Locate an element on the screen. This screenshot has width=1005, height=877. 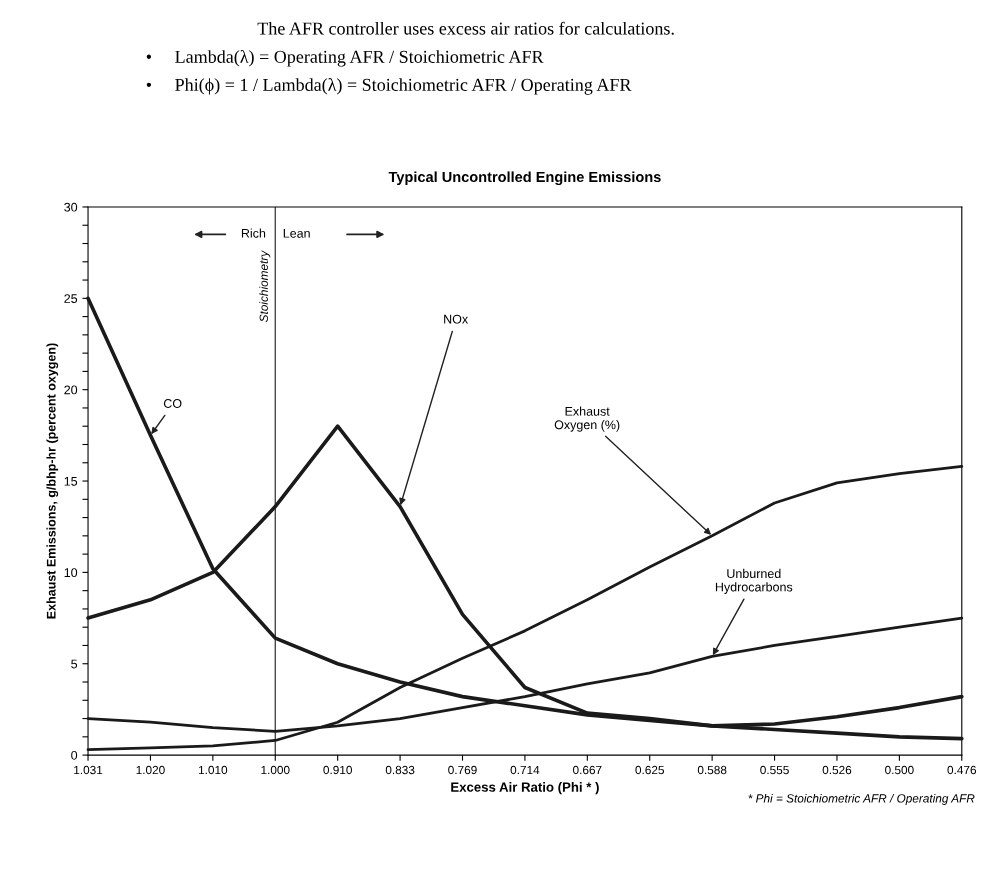
x-tick-label: 0.910 is located at coordinates (337, 770).